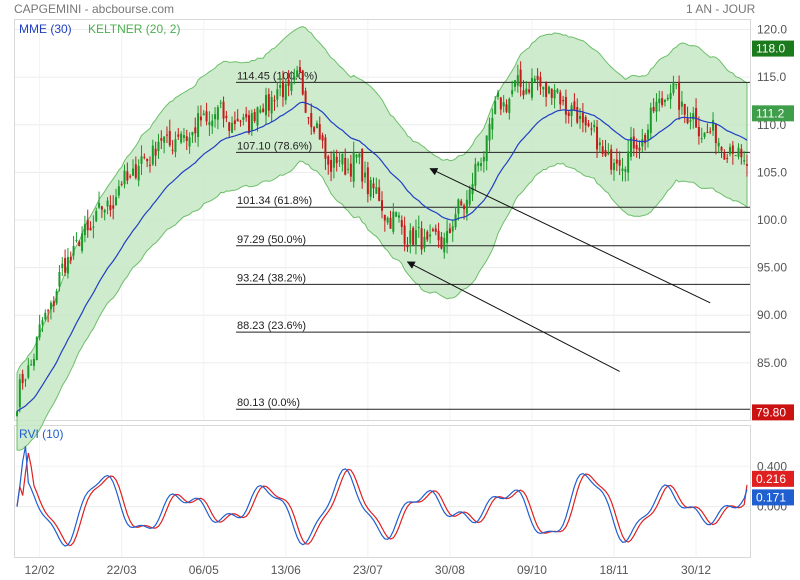 The height and width of the screenshot is (580, 800). Describe the element at coordinates (772, 30) in the screenshot. I see `price-tick-label: 120.0` at that location.